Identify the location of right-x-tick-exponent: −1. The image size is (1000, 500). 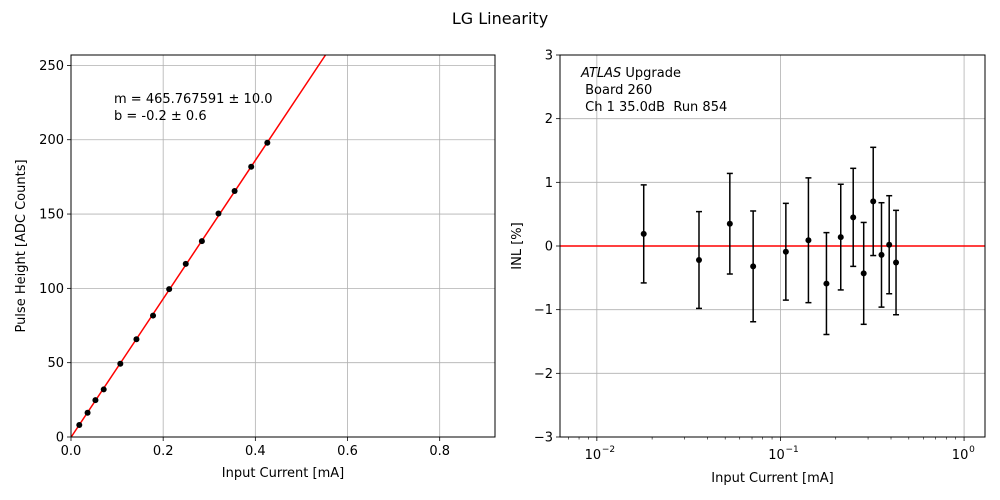
(791, 450).